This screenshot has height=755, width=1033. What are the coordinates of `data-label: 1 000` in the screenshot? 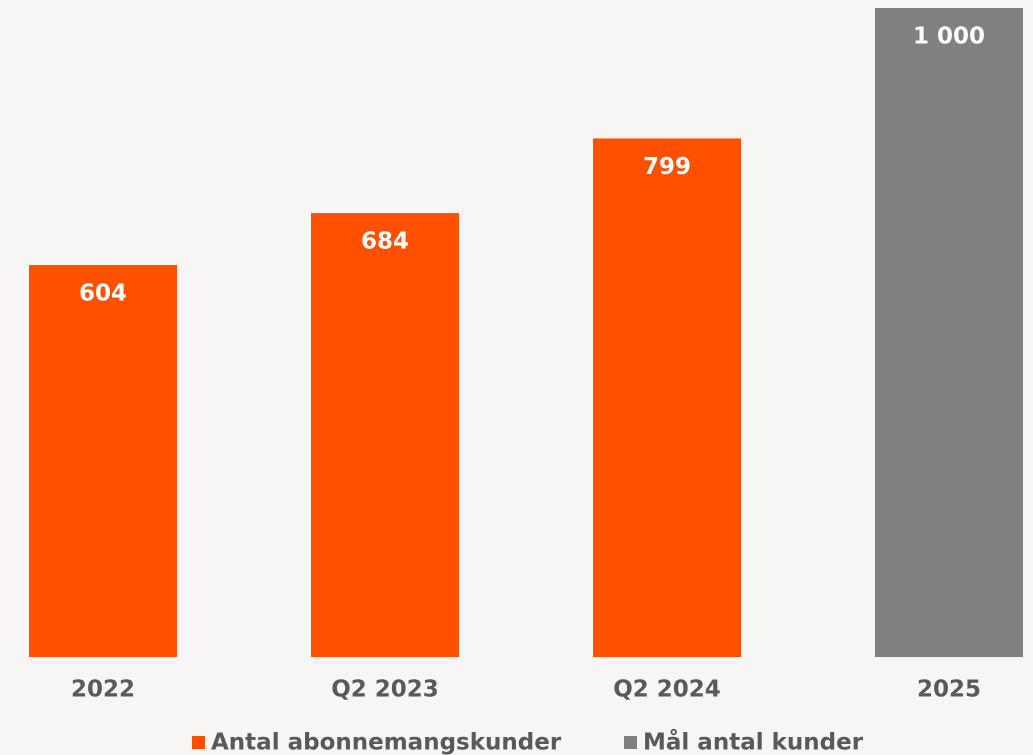 It's located at (949, 37).